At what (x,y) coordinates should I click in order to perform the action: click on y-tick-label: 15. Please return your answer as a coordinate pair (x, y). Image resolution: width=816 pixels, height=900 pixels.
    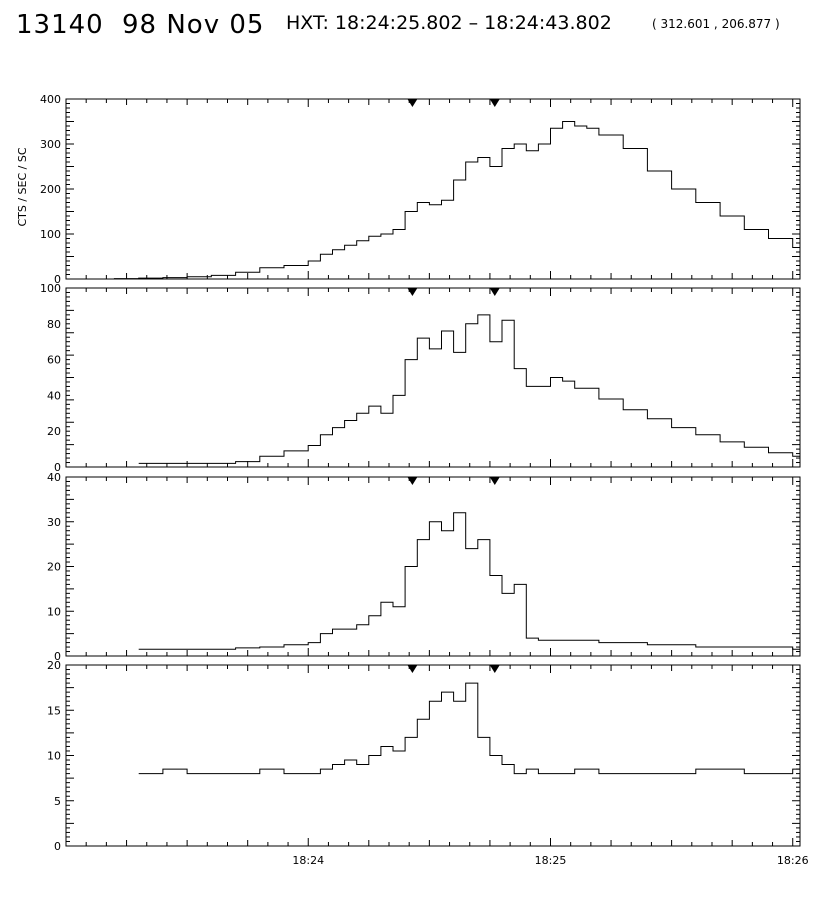
    Looking at the image, I should click on (54, 710).